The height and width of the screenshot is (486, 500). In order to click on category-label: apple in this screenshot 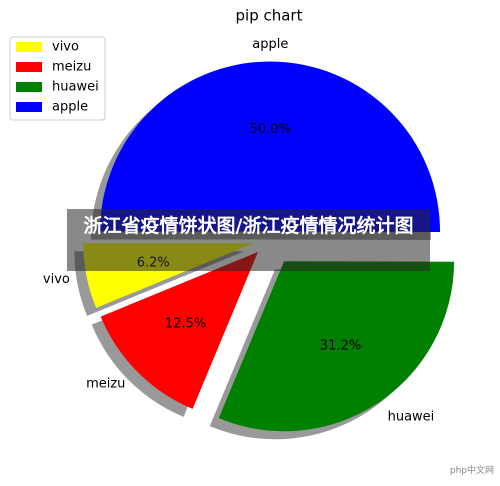, I will do `click(270, 44)`.